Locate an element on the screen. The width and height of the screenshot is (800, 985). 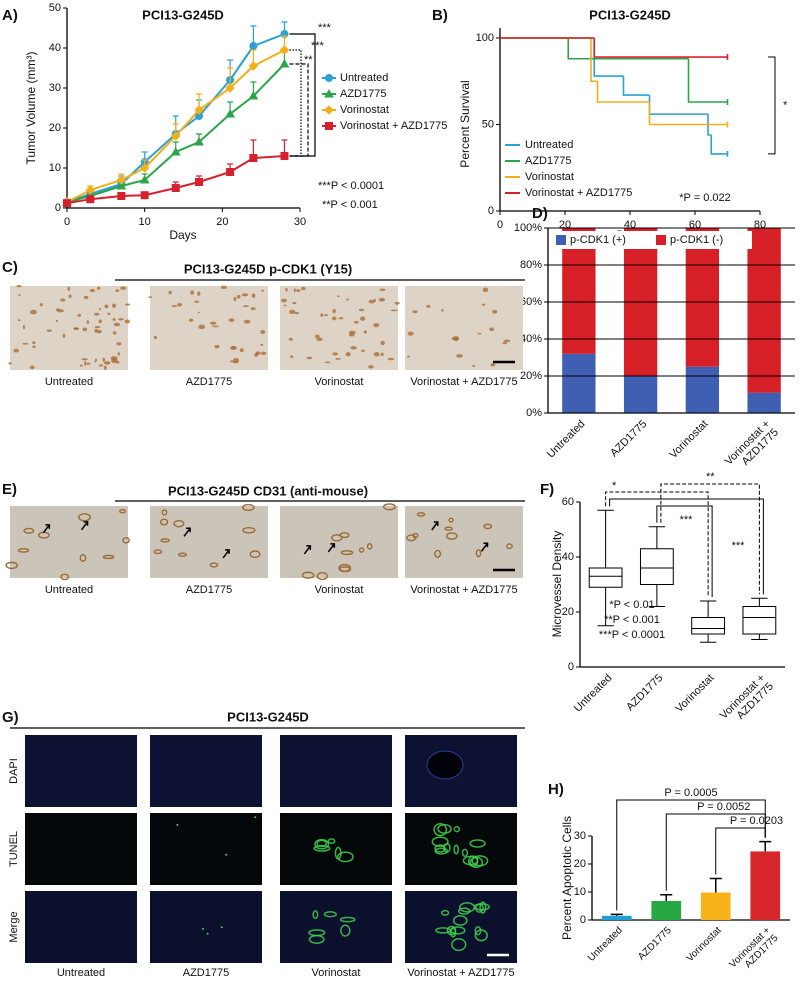
y-tick-label: 60 is located at coordinates (568, 502).